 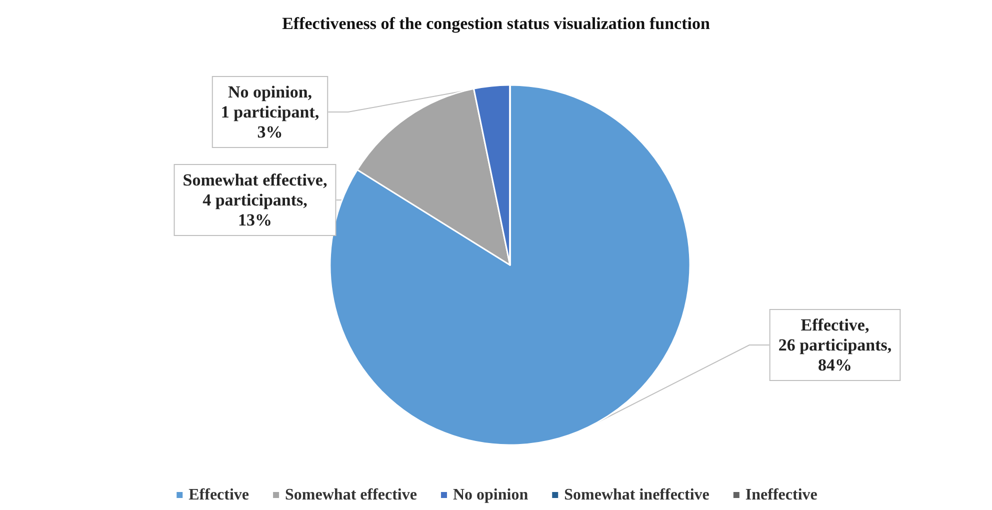 I want to click on legend-label: Somewhat ineffective, so click(x=637, y=495).